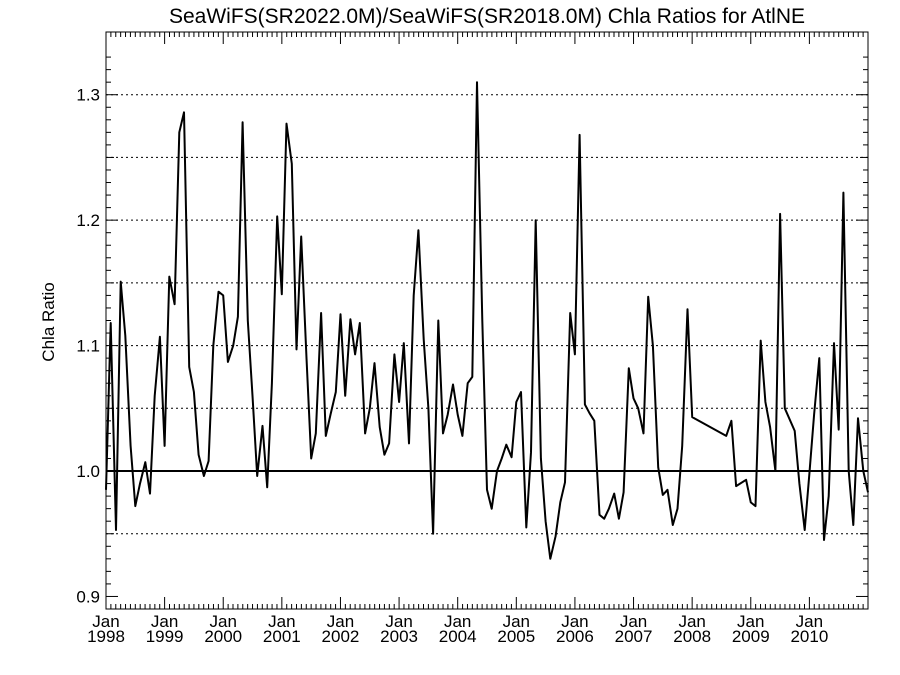 The image size is (900, 675). I want to click on y-tick-label: 1.2, so click(88, 220).